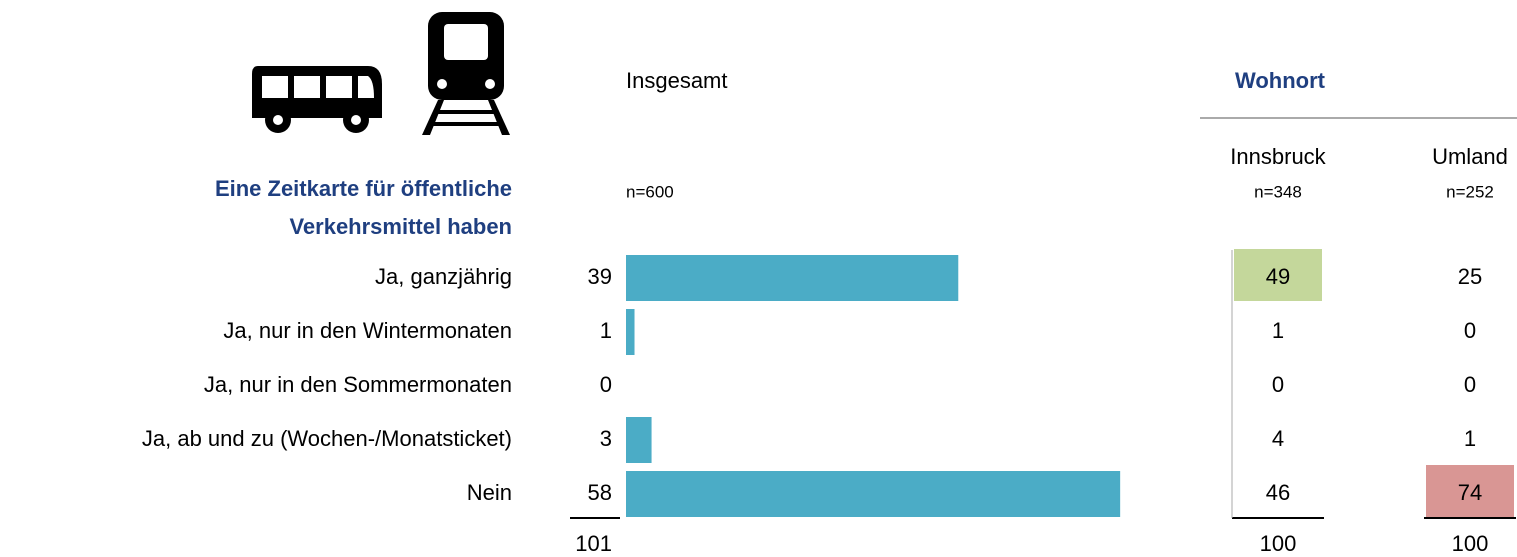 Image resolution: width=1517 pixels, height=557 pixels. Describe the element at coordinates (1278, 156) in the screenshot. I see `column-name: Innsbruck` at that location.